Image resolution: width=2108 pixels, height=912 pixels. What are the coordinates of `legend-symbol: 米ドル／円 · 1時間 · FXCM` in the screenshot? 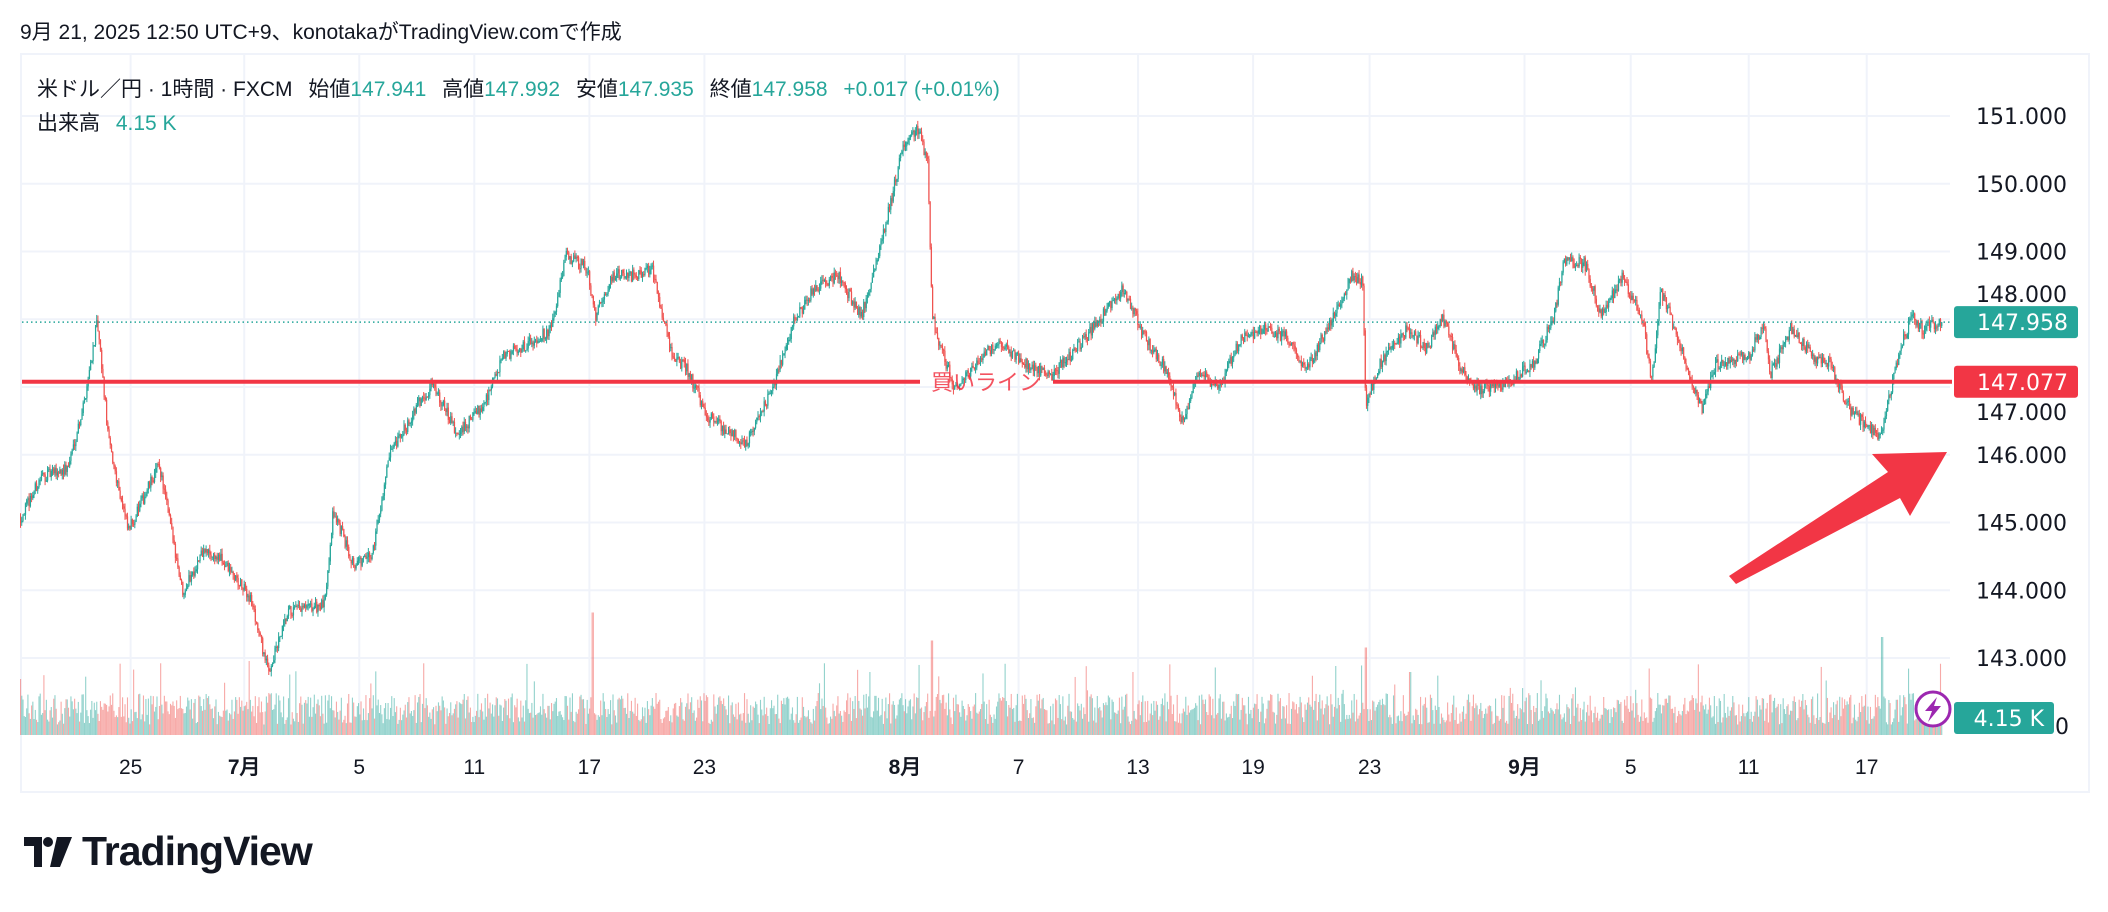 It's located at (165, 89).